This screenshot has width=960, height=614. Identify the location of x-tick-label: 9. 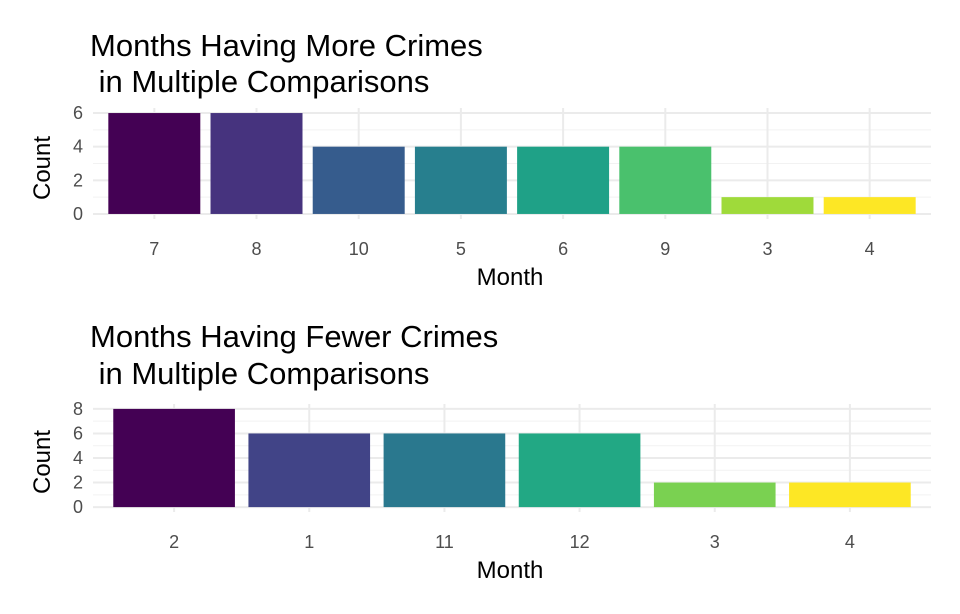
(665, 249).